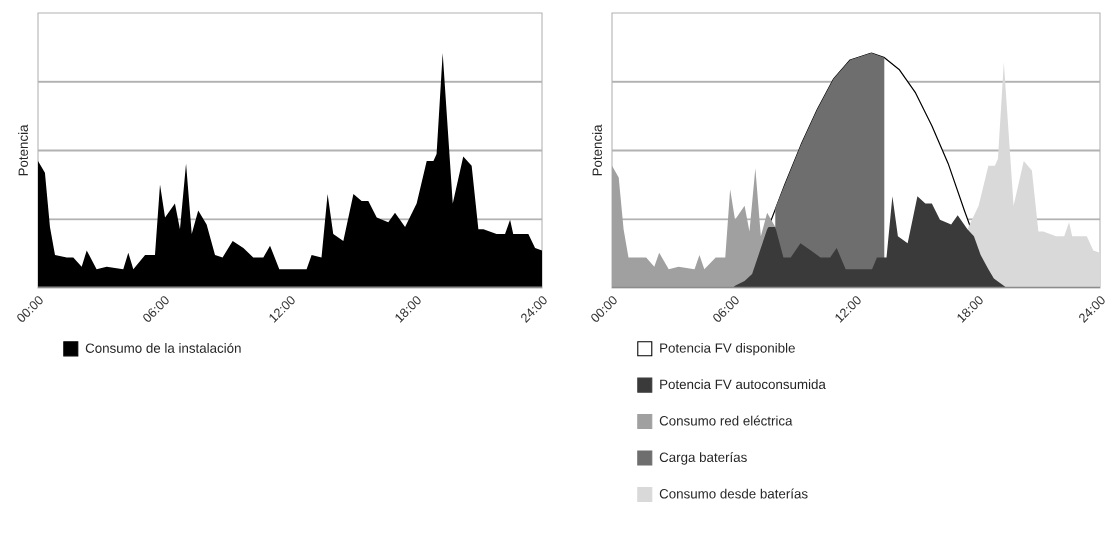  Describe the element at coordinates (703, 458) in the screenshot. I see `legend-label: Carga baterías` at that location.